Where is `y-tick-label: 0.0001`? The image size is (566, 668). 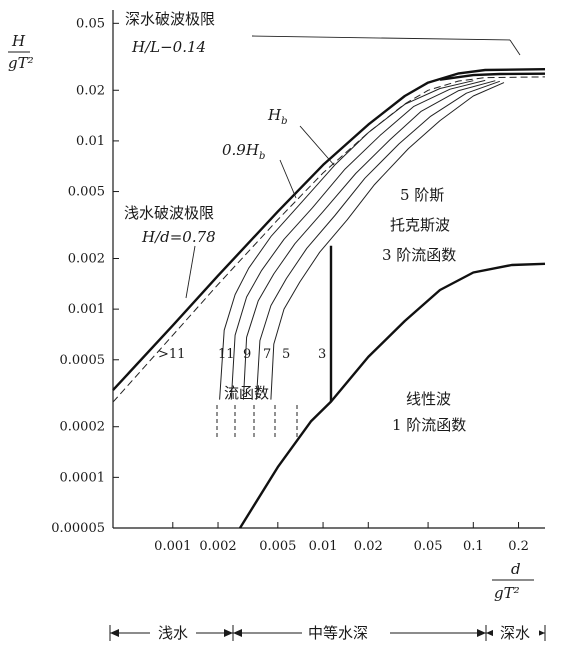 y-tick-label: 0.0001 is located at coordinates (83, 477).